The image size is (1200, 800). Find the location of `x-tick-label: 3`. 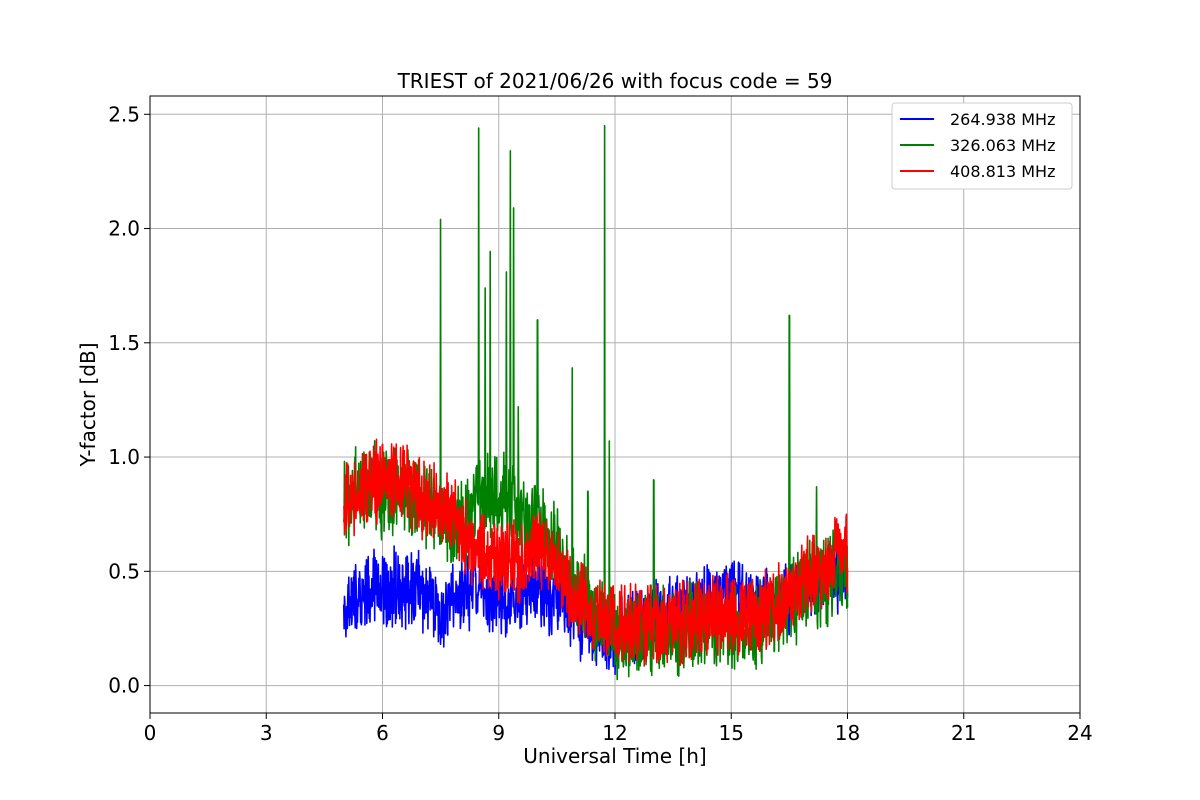

x-tick-label: 3 is located at coordinates (266, 733).